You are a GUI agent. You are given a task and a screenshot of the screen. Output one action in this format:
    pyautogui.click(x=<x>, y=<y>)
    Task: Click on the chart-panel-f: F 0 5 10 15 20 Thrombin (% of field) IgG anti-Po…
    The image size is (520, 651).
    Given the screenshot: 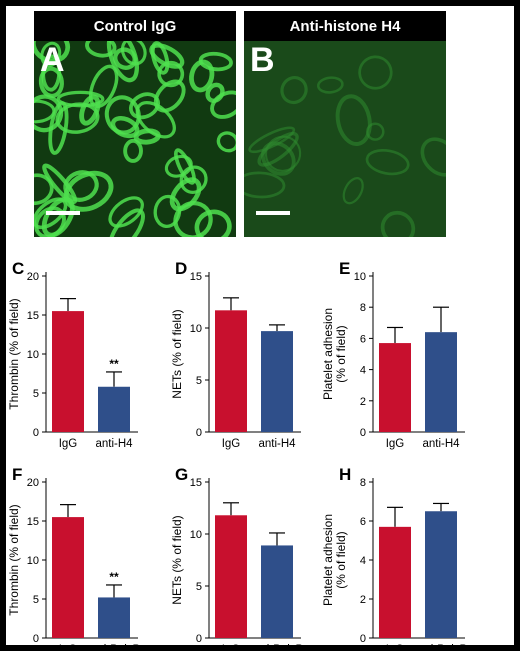 What is the action you would take?
    pyautogui.click(x=74, y=555)
    